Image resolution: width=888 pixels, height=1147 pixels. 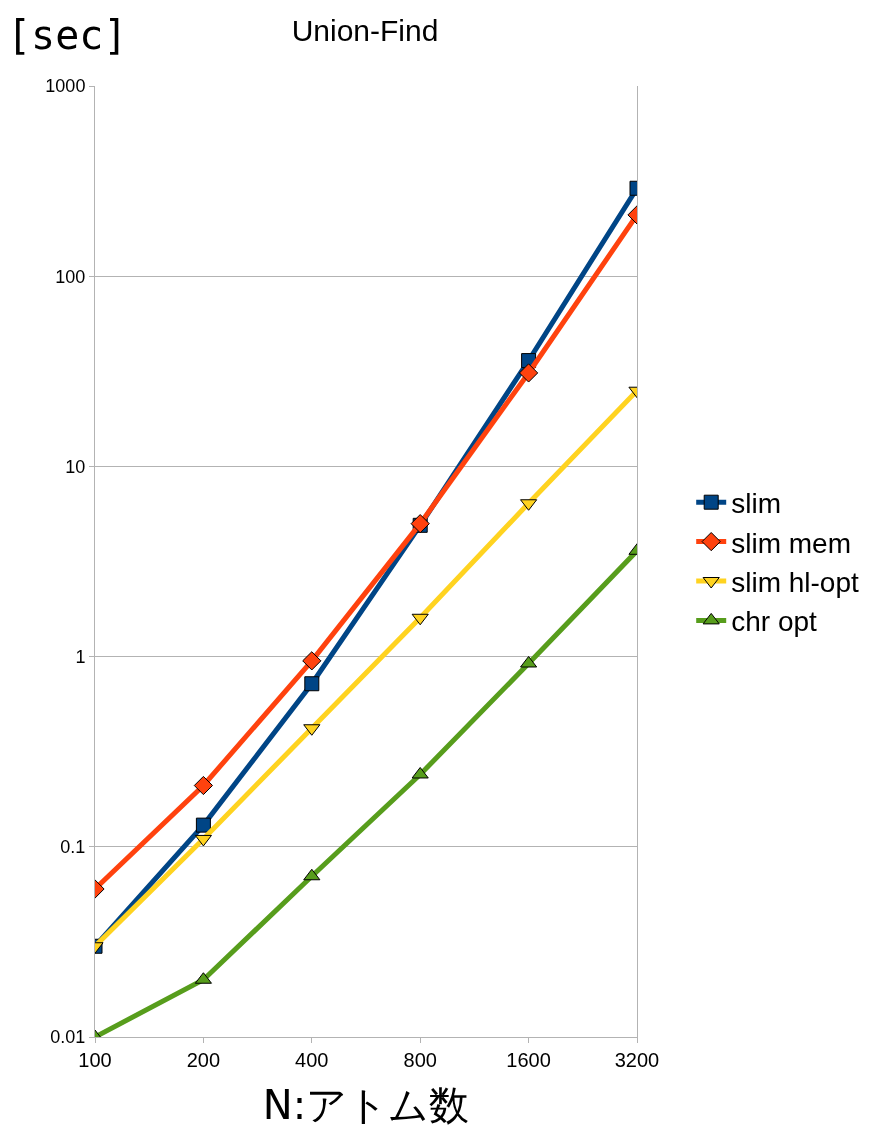 What do you see at coordinates (528, 1060) in the screenshot?
I see `x-tick-label: 1600` at bounding box center [528, 1060].